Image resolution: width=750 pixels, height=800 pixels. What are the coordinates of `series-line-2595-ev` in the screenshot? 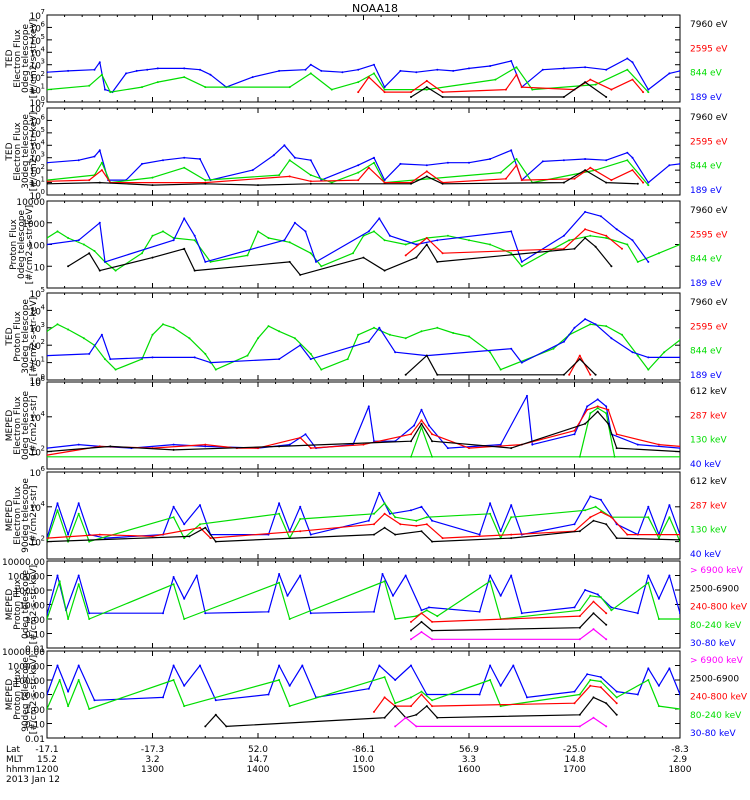 It's located at (500, 83).